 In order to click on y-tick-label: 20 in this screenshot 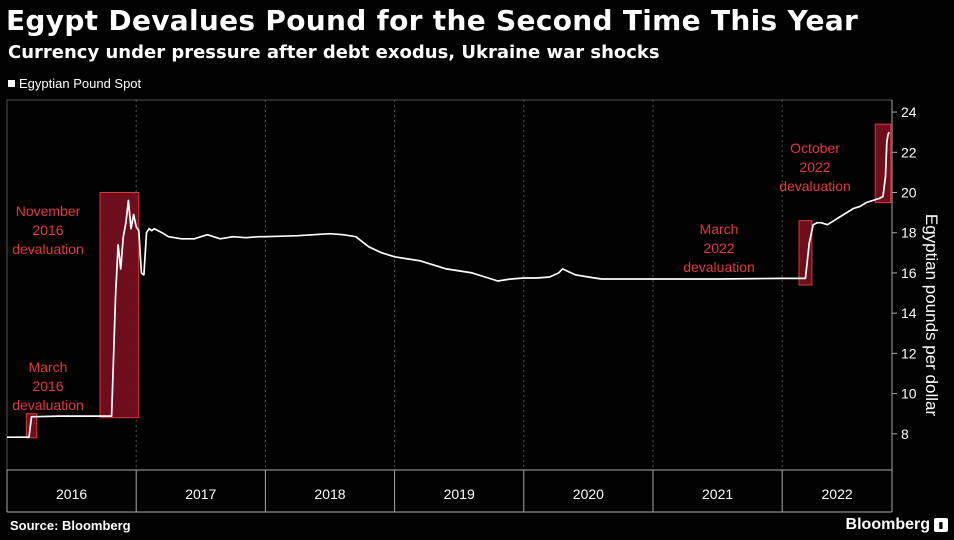, I will do `click(909, 193)`.